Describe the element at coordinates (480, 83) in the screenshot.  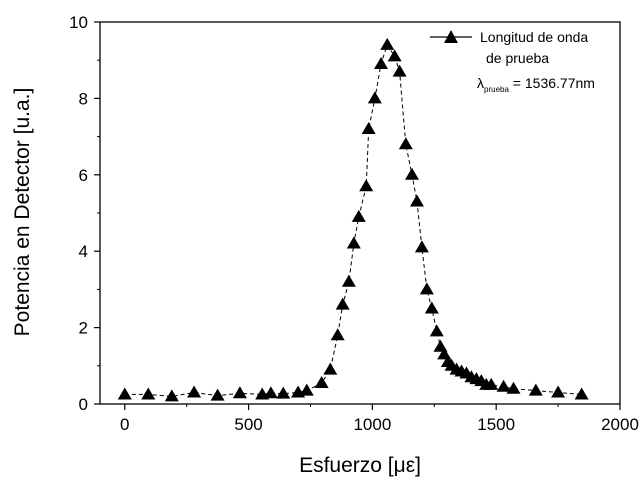
I see `legend-lambda-symbol: λ` at that location.